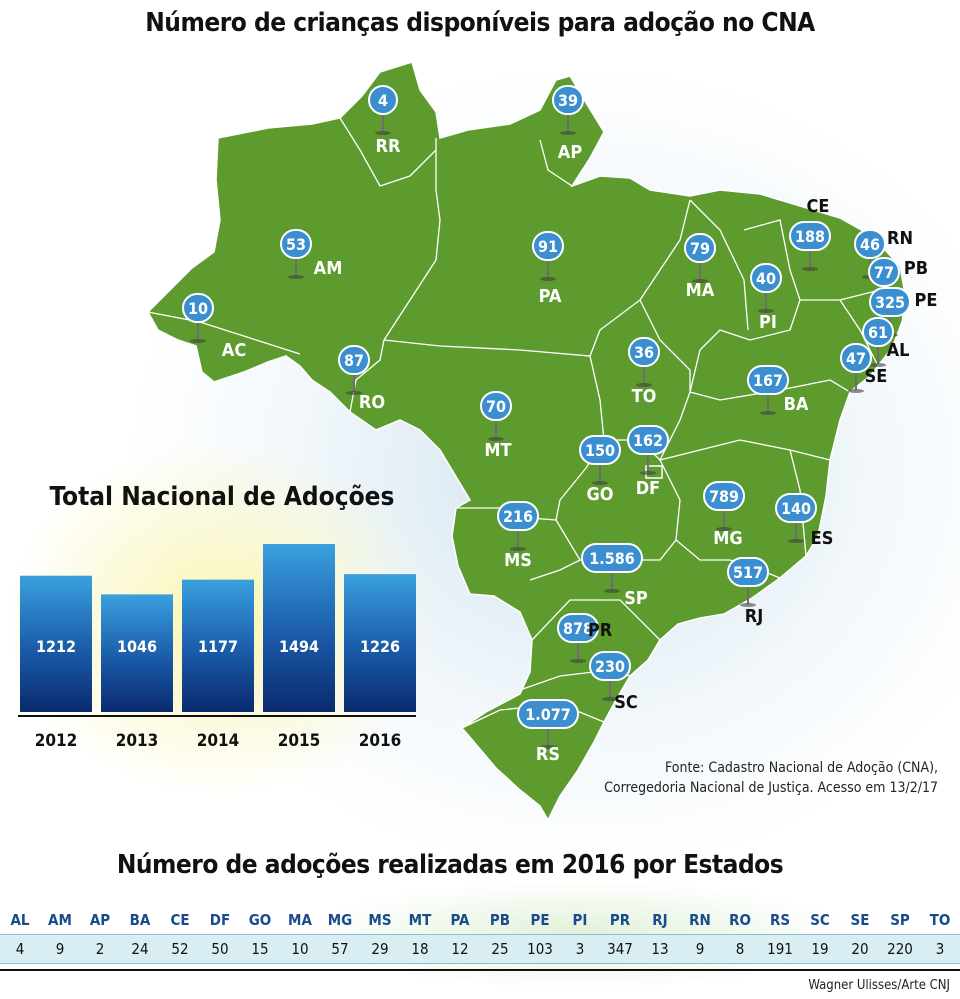  I want to click on bar-category-label: 2014, so click(218, 741).